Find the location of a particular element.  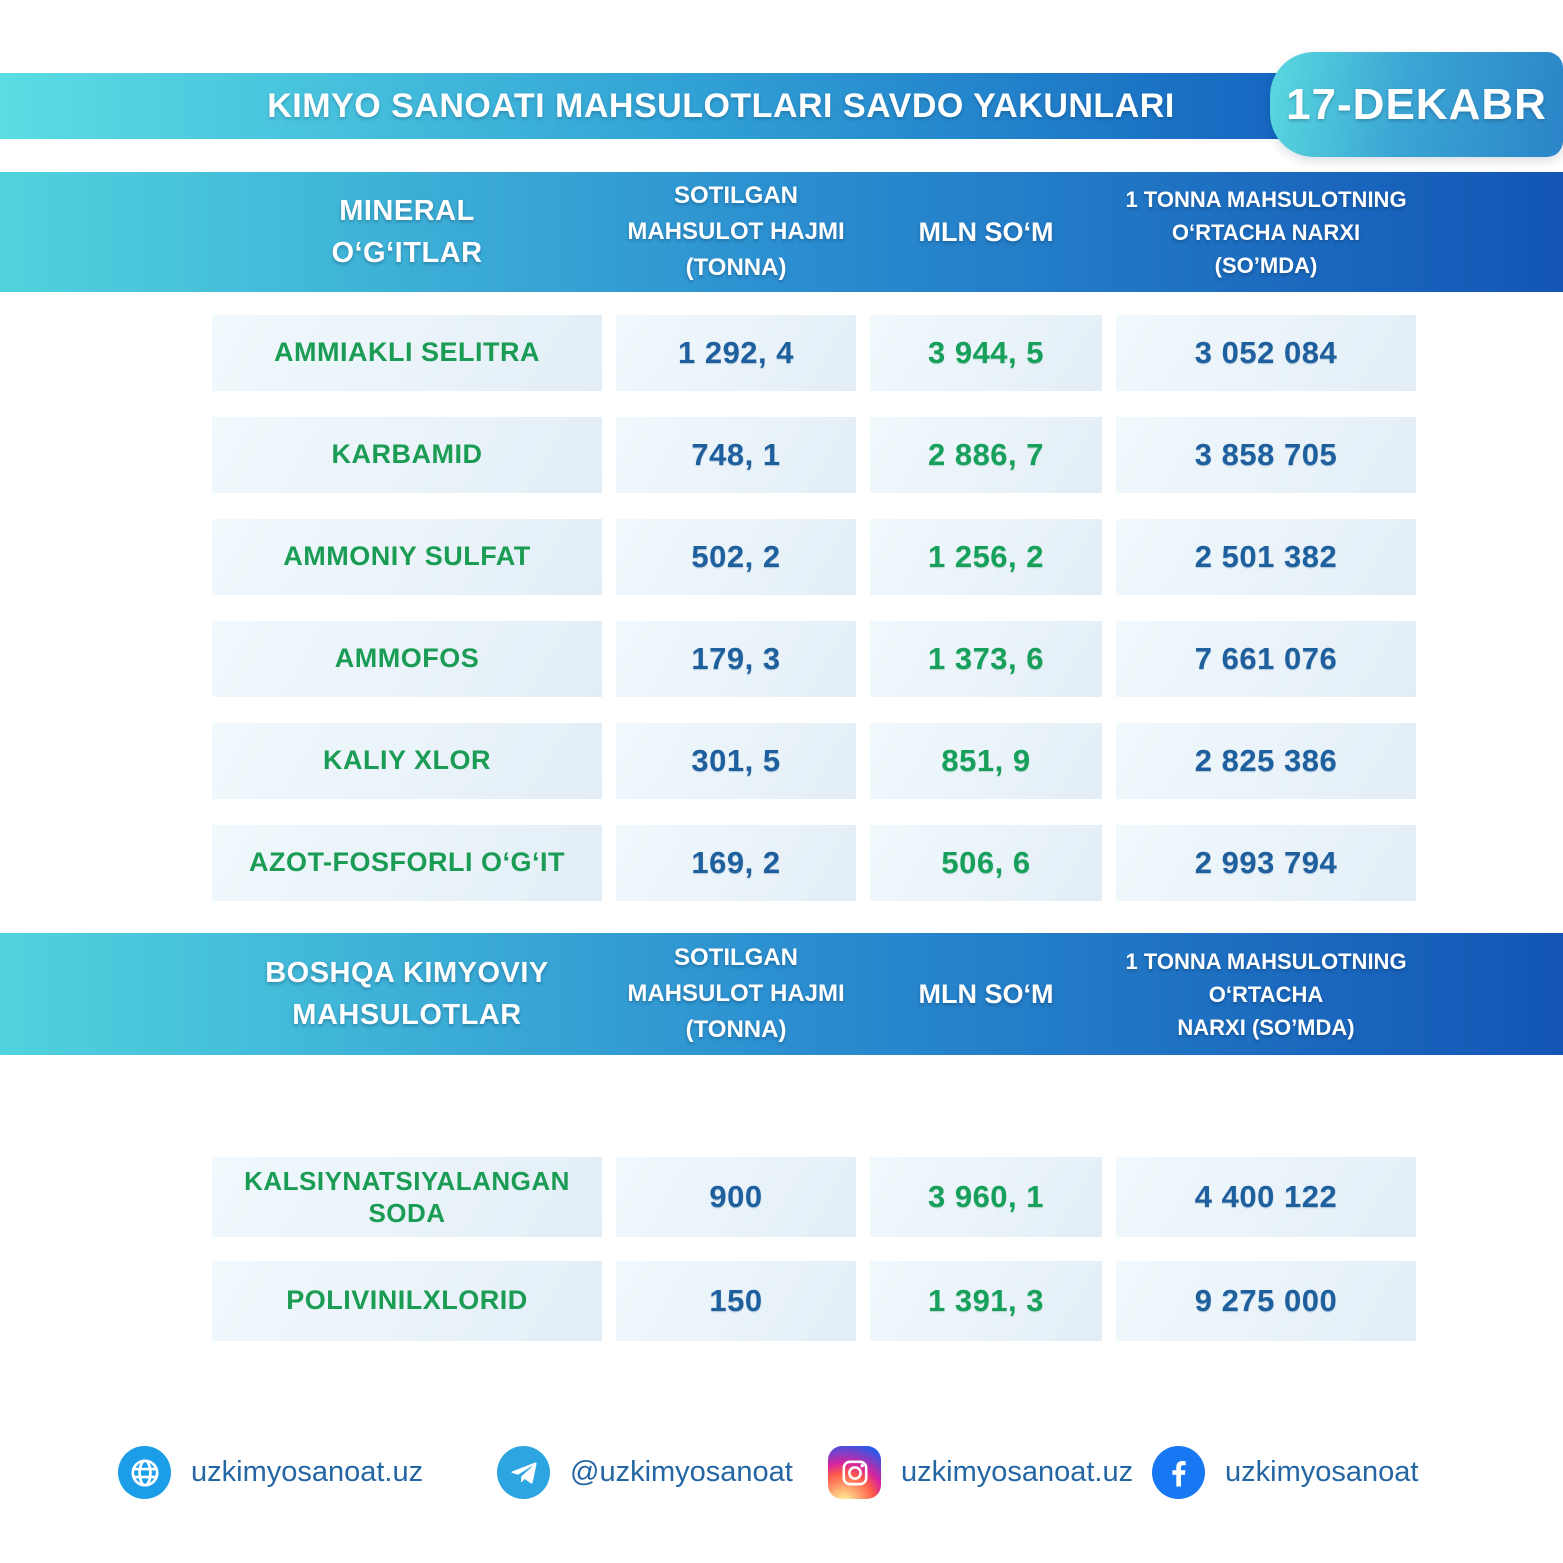

product-name-cell: AMMIAKLI SELITRA is located at coordinates (407, 353).